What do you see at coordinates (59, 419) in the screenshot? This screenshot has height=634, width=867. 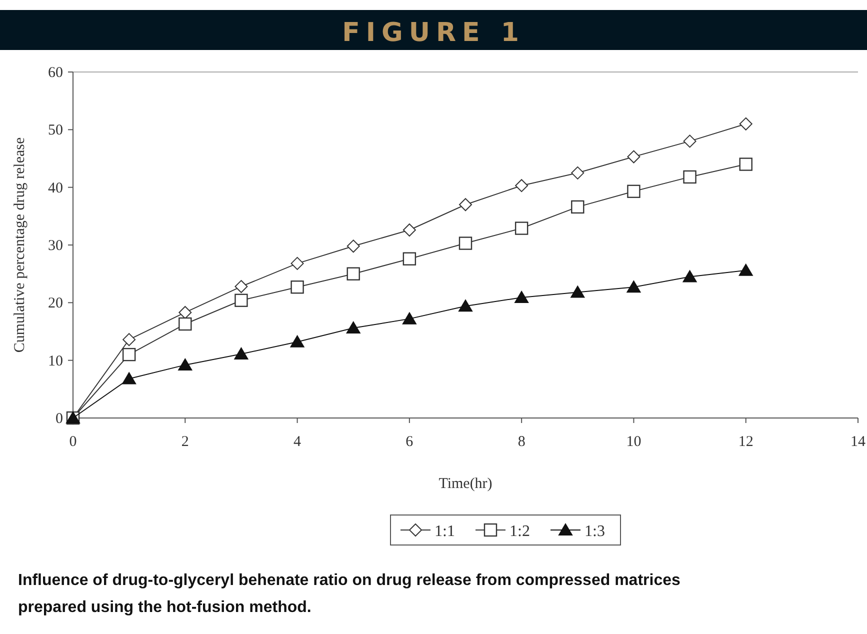 I see `y-tick-label: 0` at bounding box center [59, 419].